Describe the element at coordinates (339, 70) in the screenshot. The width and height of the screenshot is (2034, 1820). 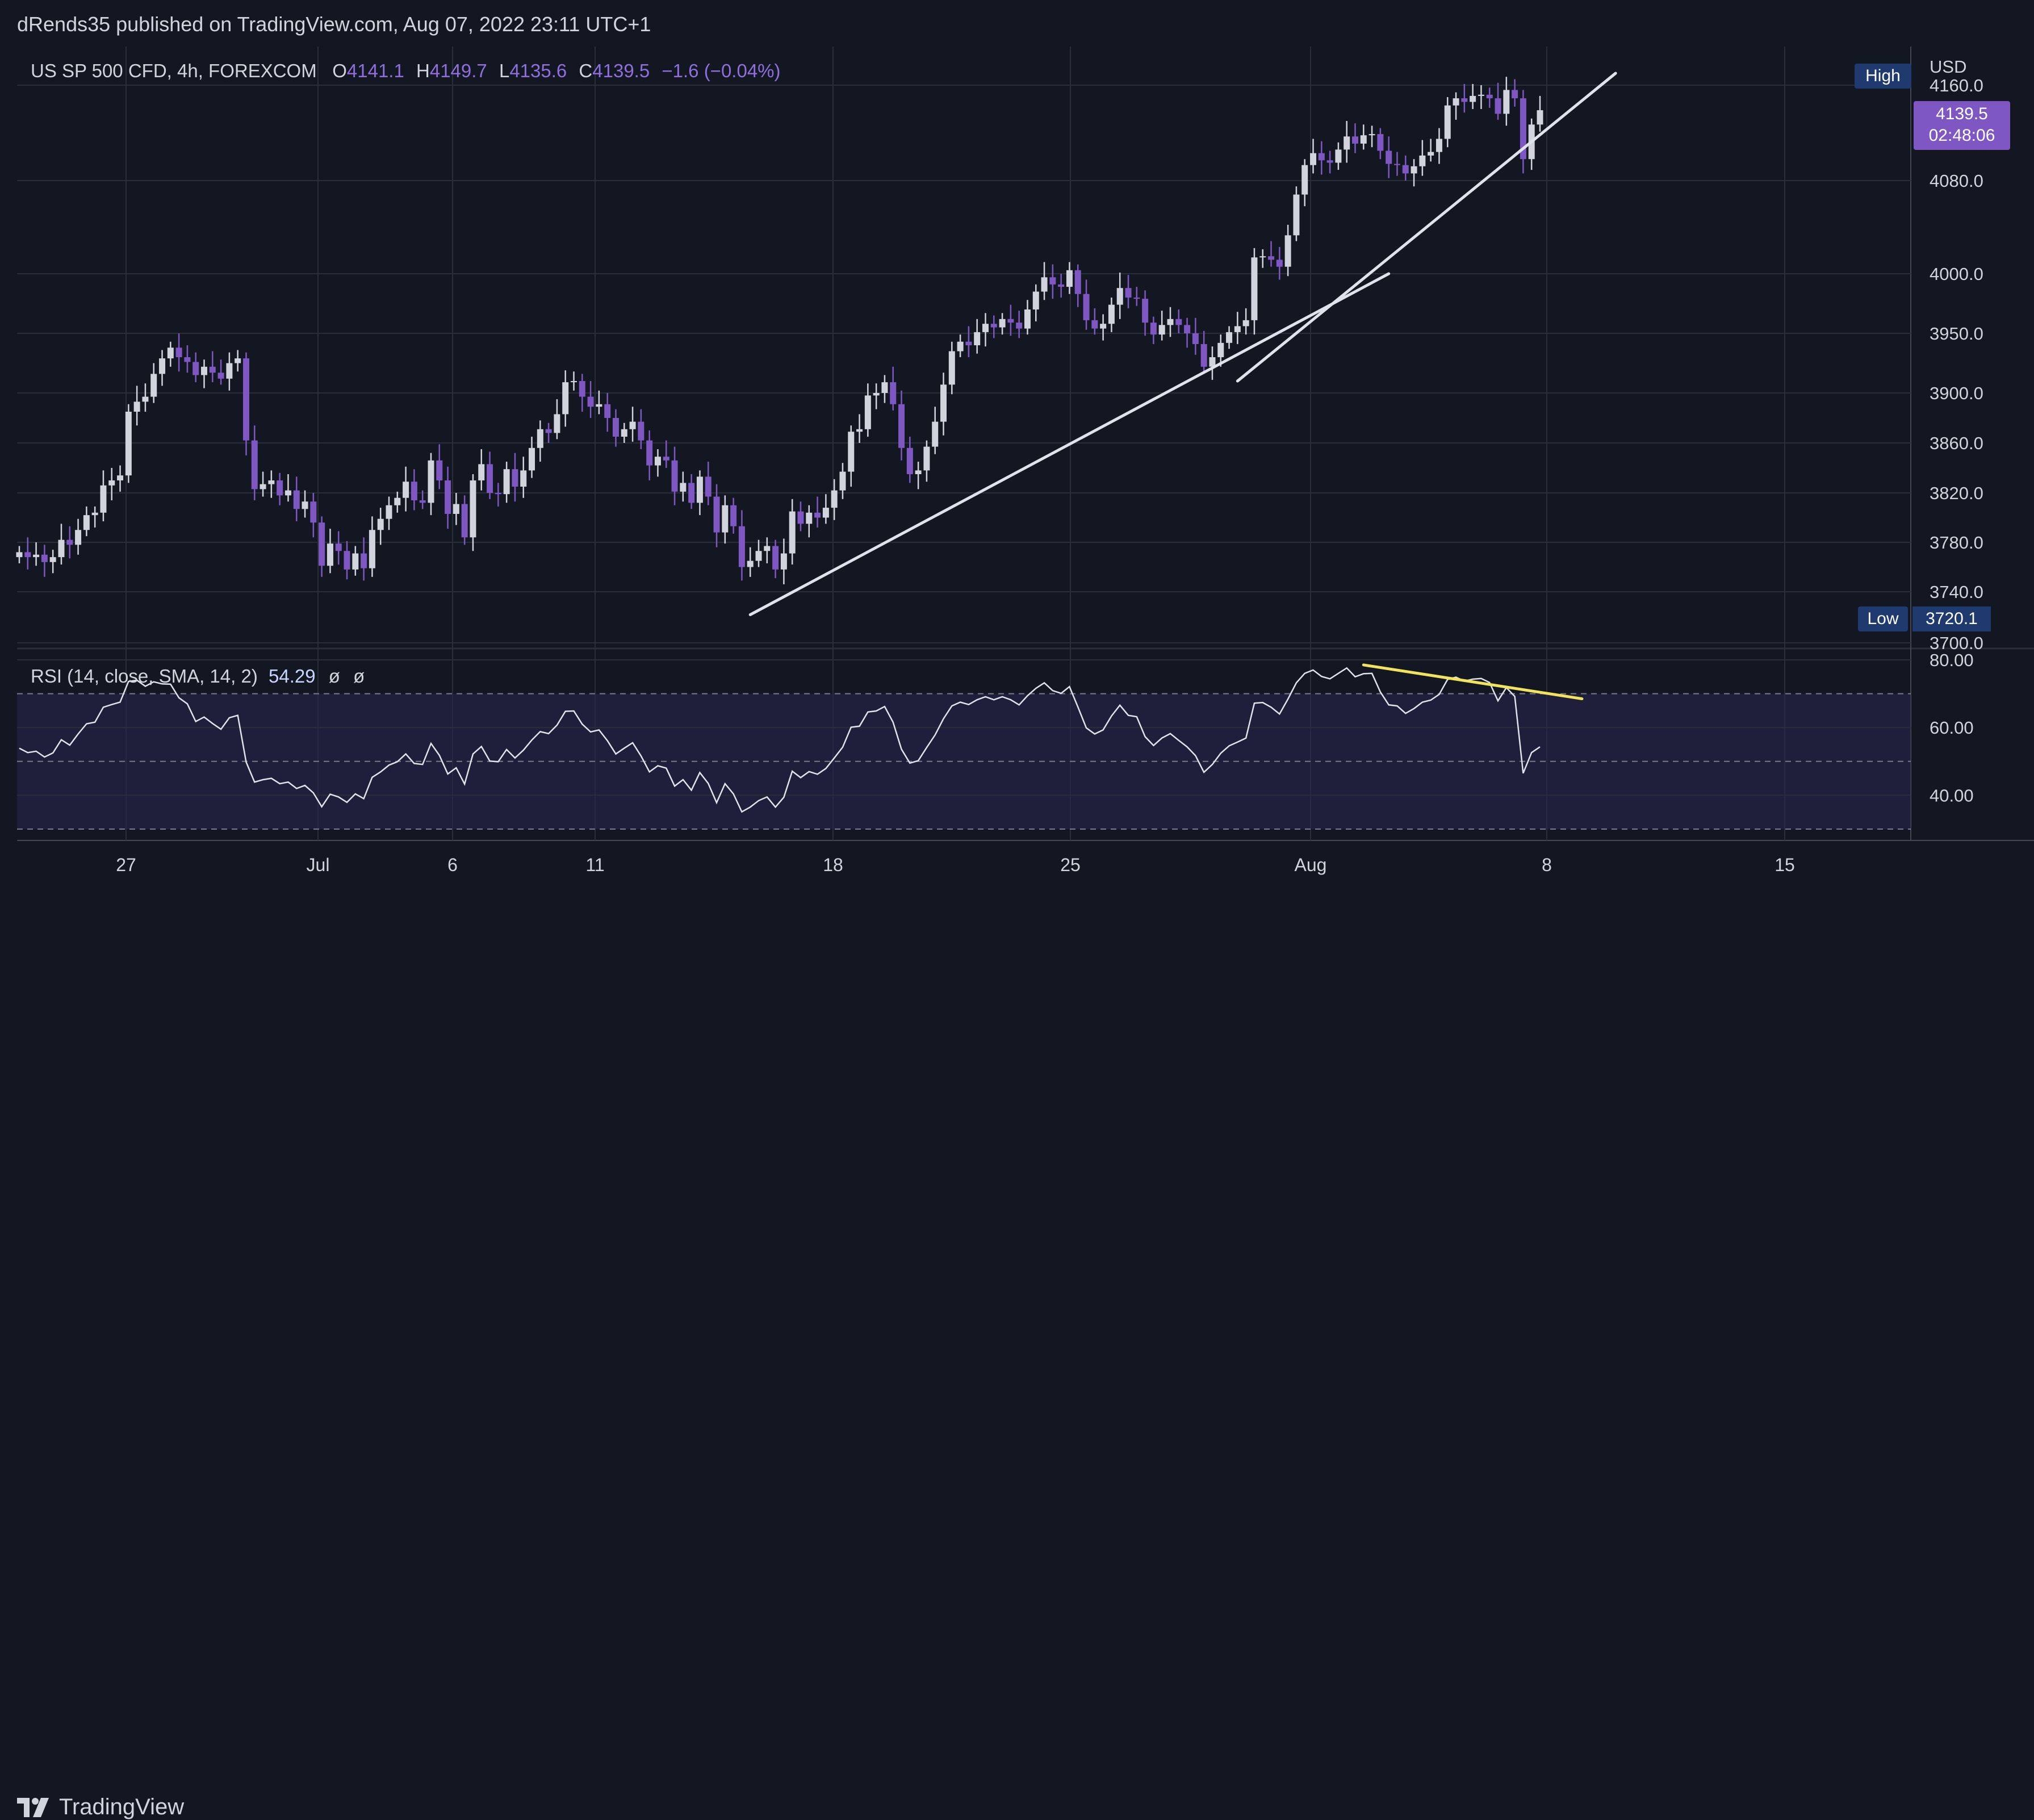
I see `open-label: O` at that location.